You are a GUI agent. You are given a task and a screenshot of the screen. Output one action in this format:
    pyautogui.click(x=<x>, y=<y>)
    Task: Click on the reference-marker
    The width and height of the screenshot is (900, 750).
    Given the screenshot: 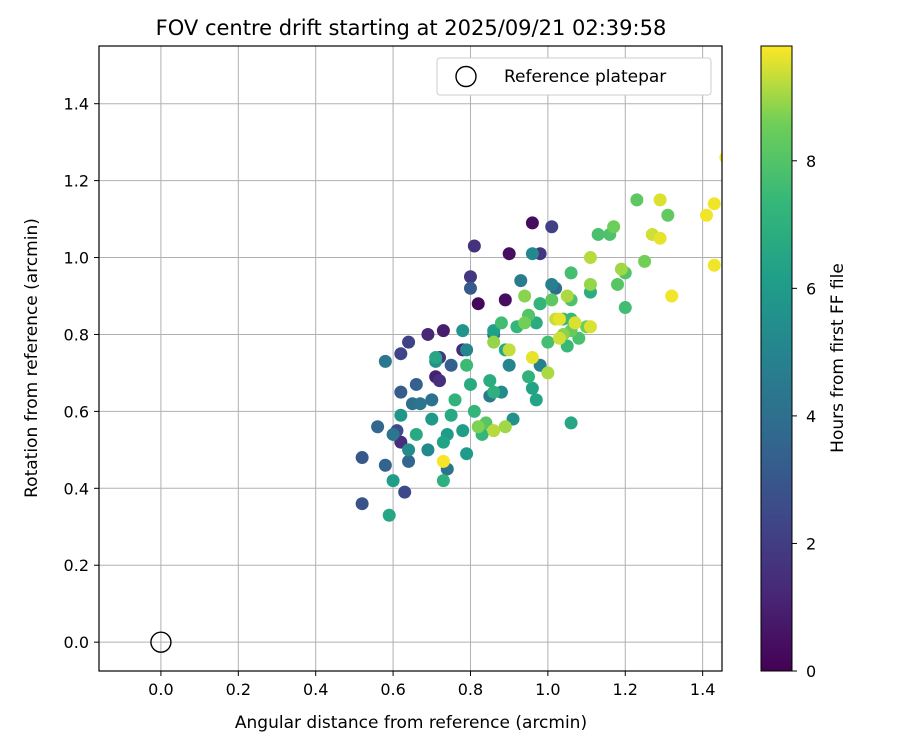 What is the action you would take?
    pyautogui.click(x=161, y=642)
    